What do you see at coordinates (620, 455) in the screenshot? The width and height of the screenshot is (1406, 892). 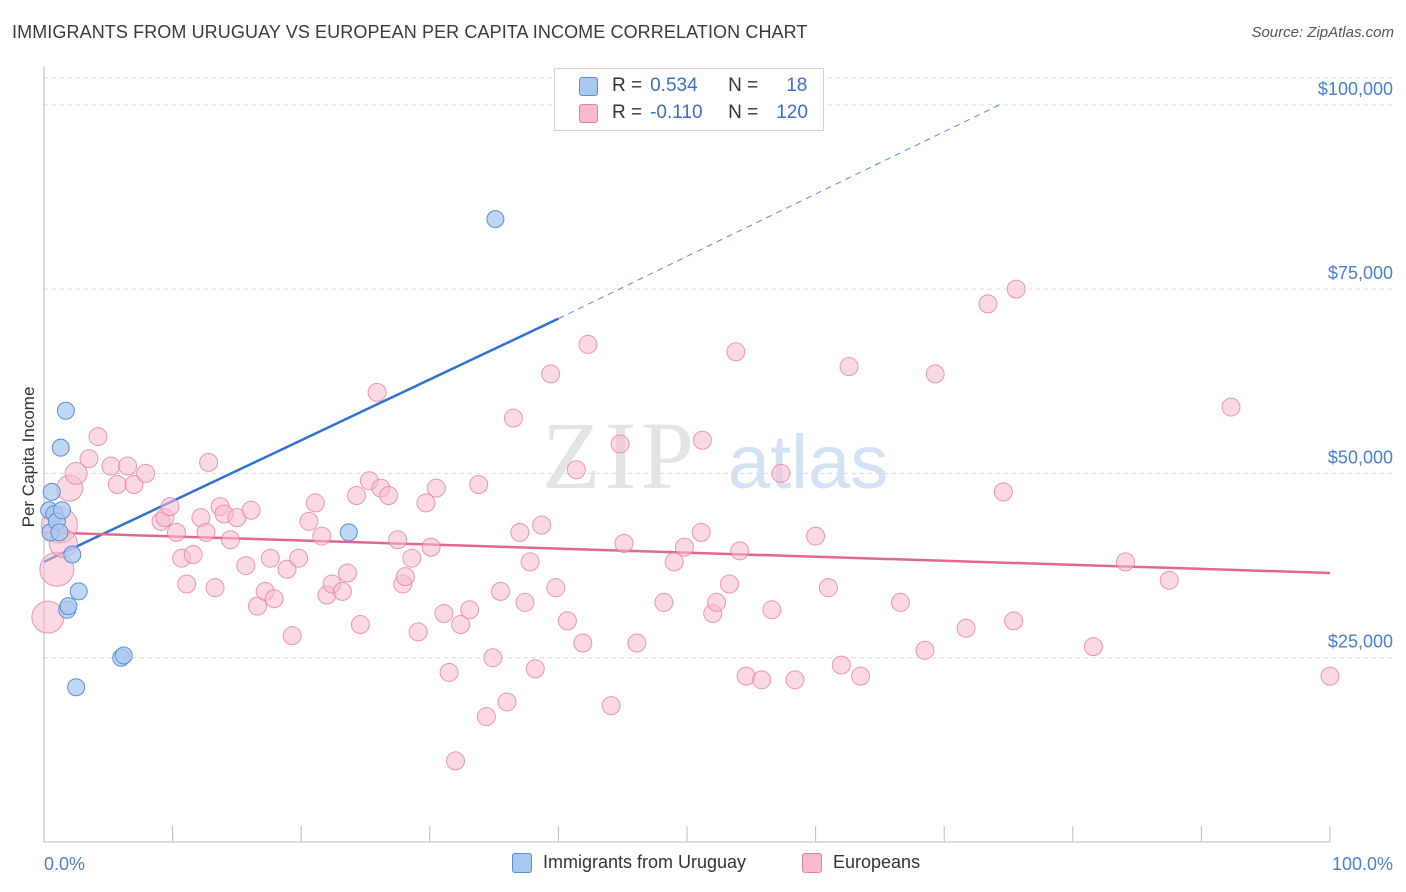 I see `watermark-zip: ZIP` at bounding box center [620, 455].